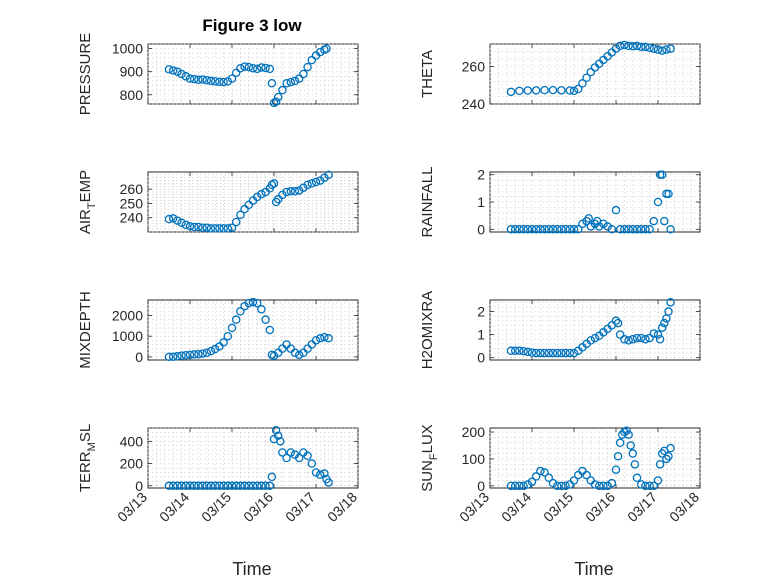  What do you see at coordinates (251, 569) in the screenshot?
I see `x-axis-label-left: Time` at bounding box center [251, 569].